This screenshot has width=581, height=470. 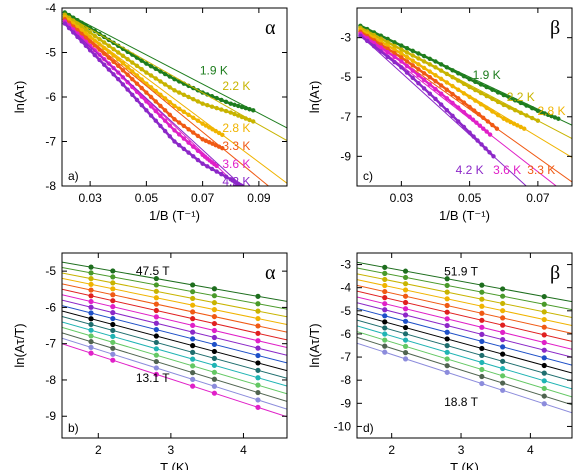 I want to click on y-tick-label: -6, so click(x=50, y=307).